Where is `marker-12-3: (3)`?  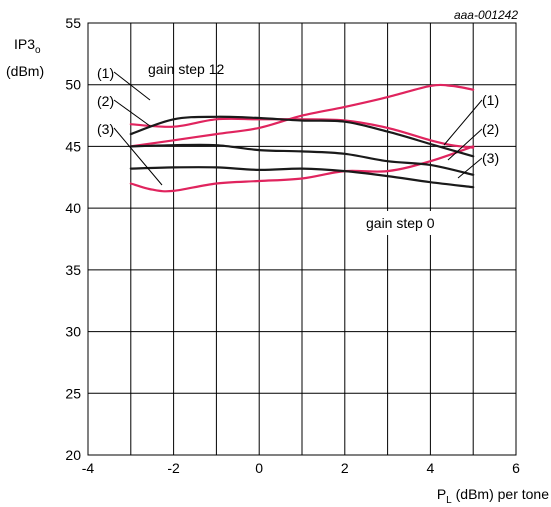 marker-12-3: (3) is located at coordinates (105, 129).